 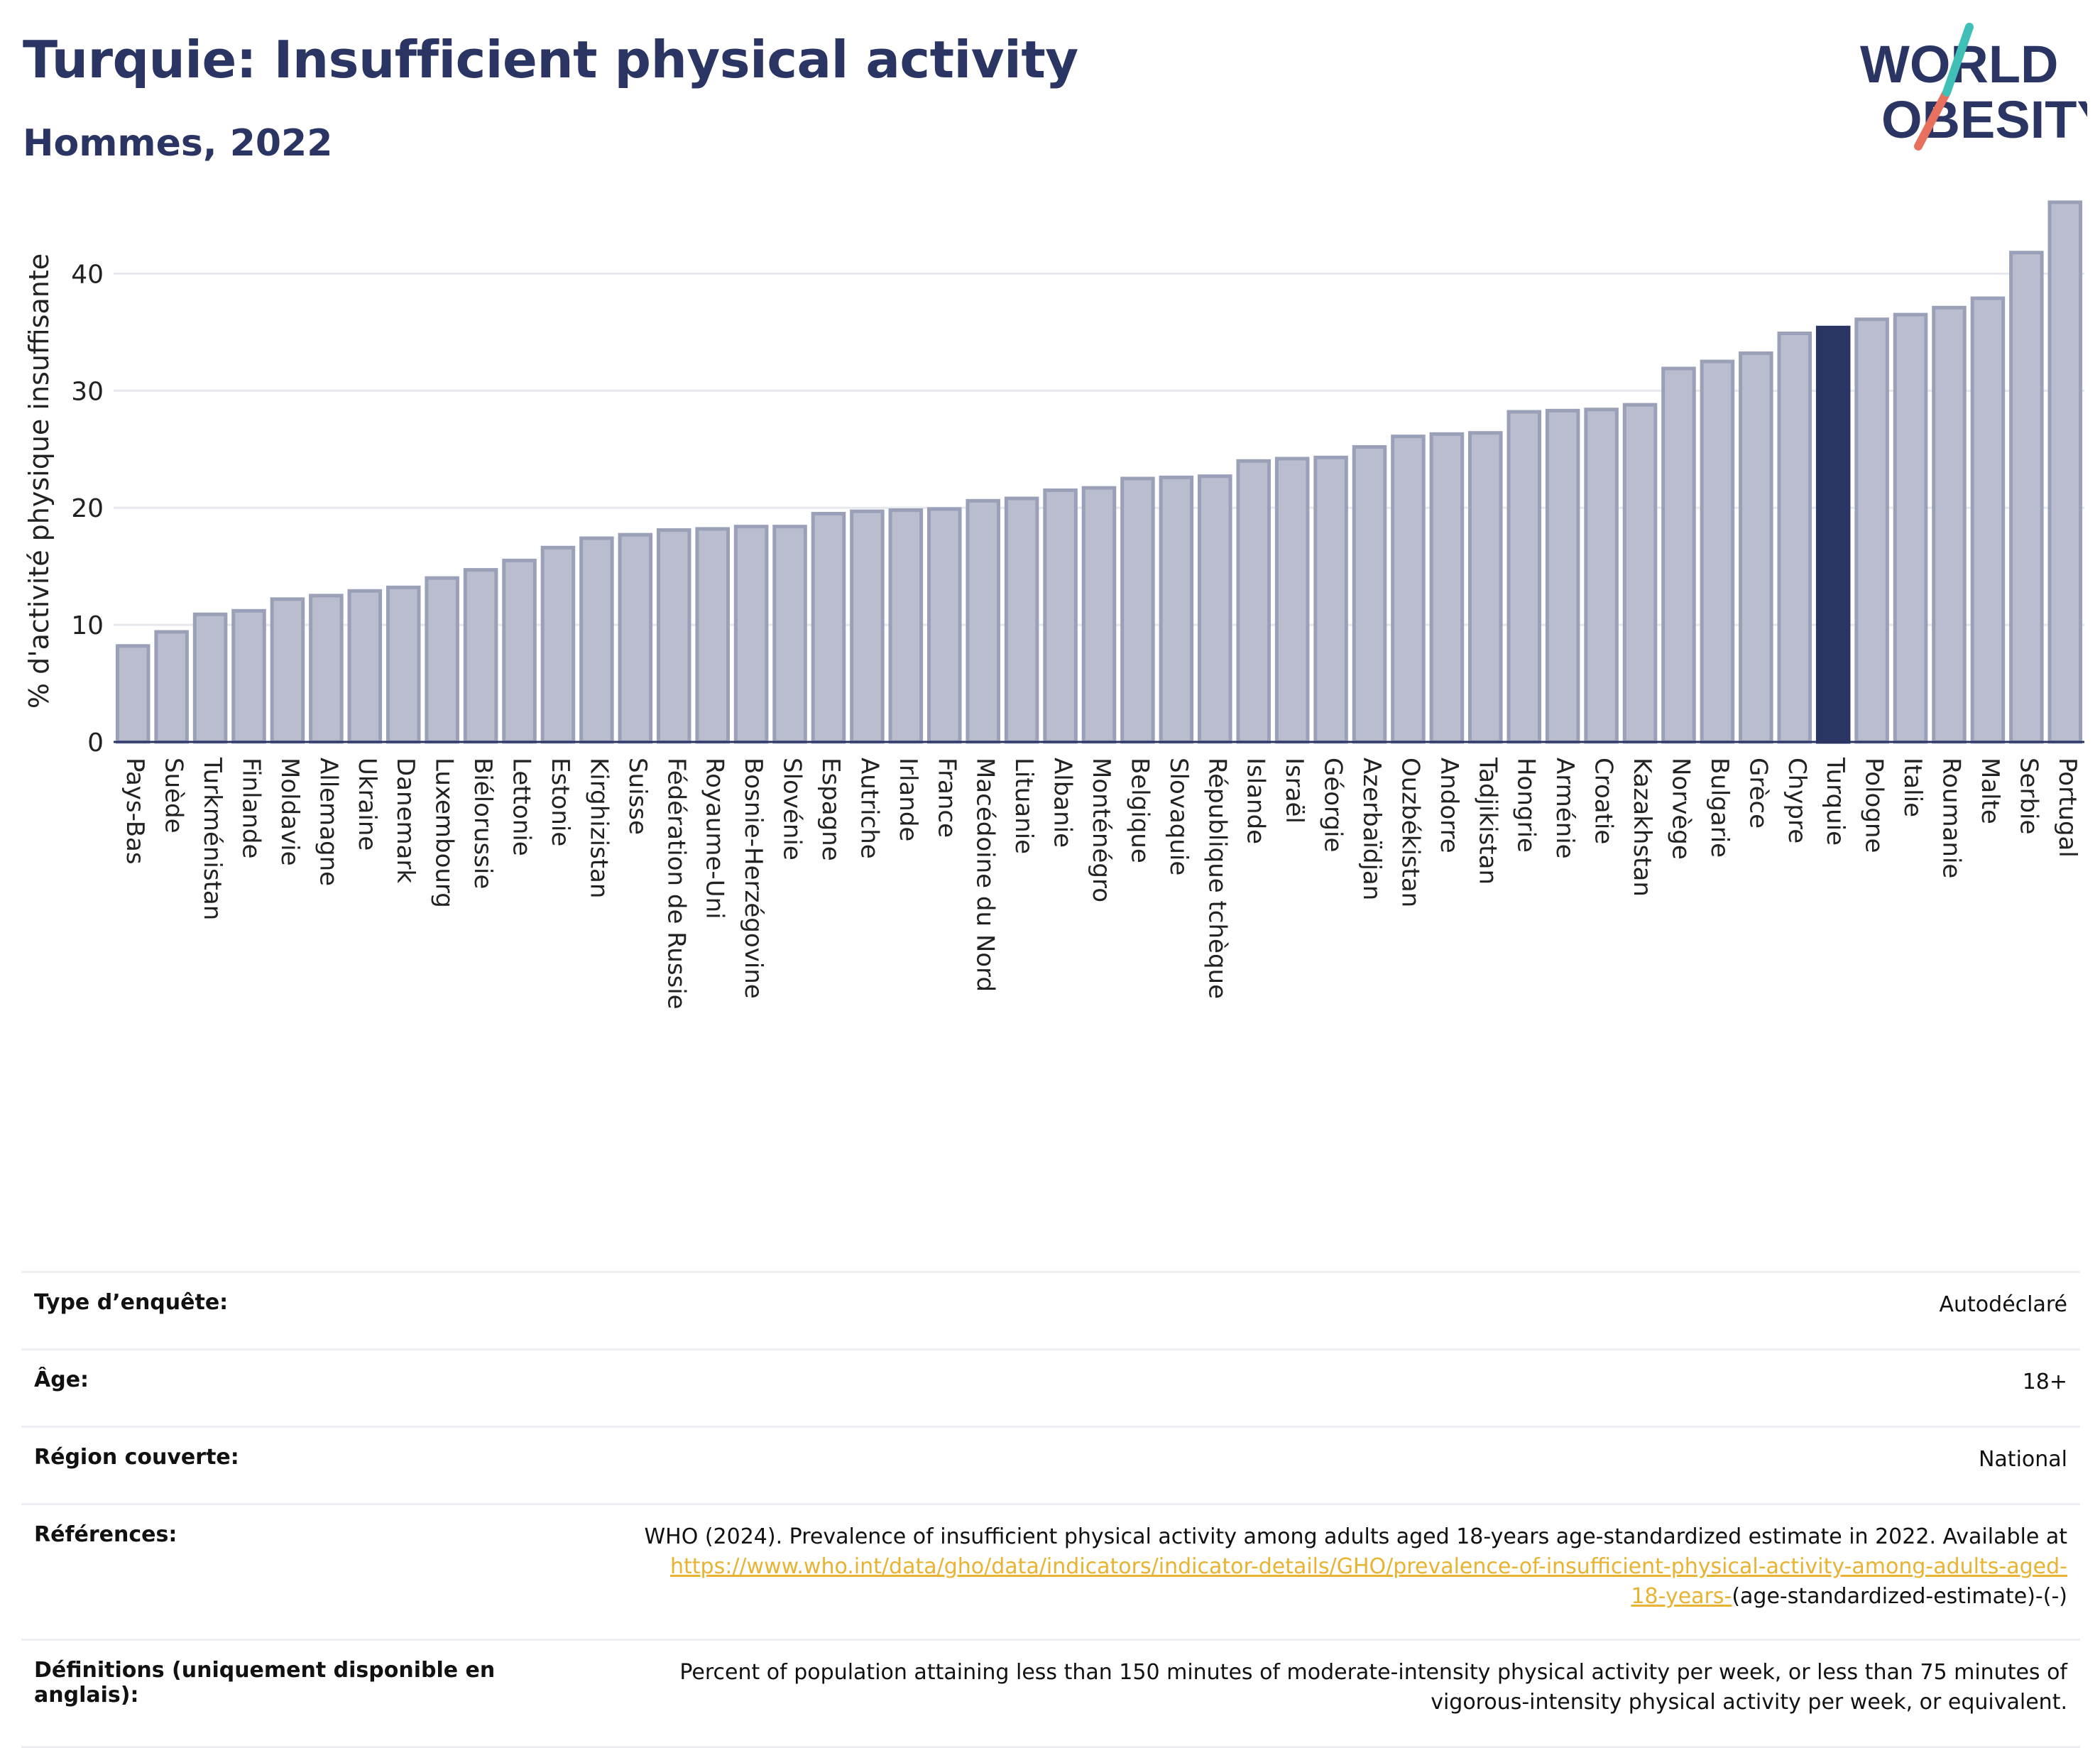 I want to click on x-tick-label: France, so click(x=946, y=798).